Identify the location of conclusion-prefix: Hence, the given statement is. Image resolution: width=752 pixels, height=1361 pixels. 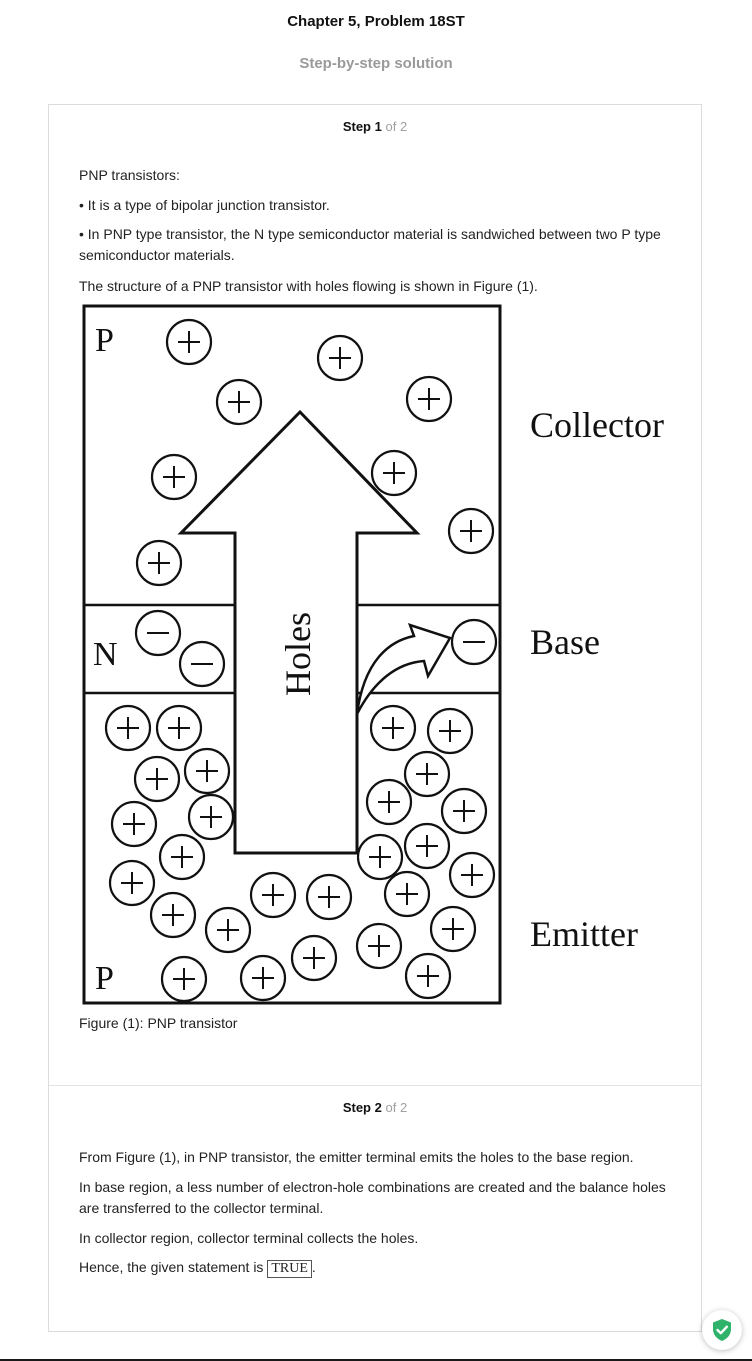
(171, 1267).